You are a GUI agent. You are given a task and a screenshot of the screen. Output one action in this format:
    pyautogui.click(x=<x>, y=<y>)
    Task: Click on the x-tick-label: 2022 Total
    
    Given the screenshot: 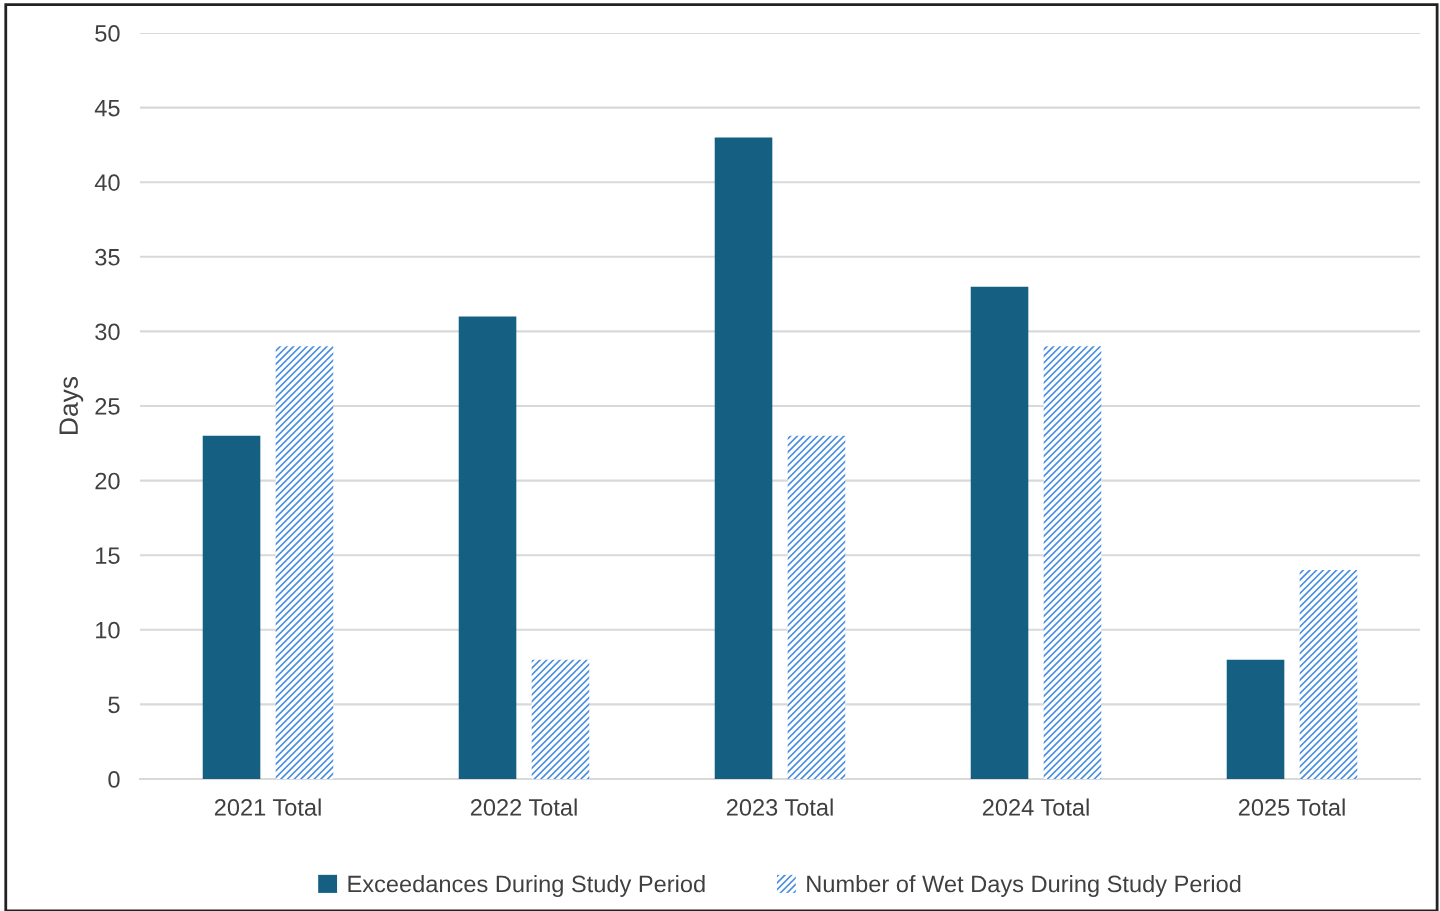 What is the action you would take?
    pyautogui.click(x=523, y=807)
    